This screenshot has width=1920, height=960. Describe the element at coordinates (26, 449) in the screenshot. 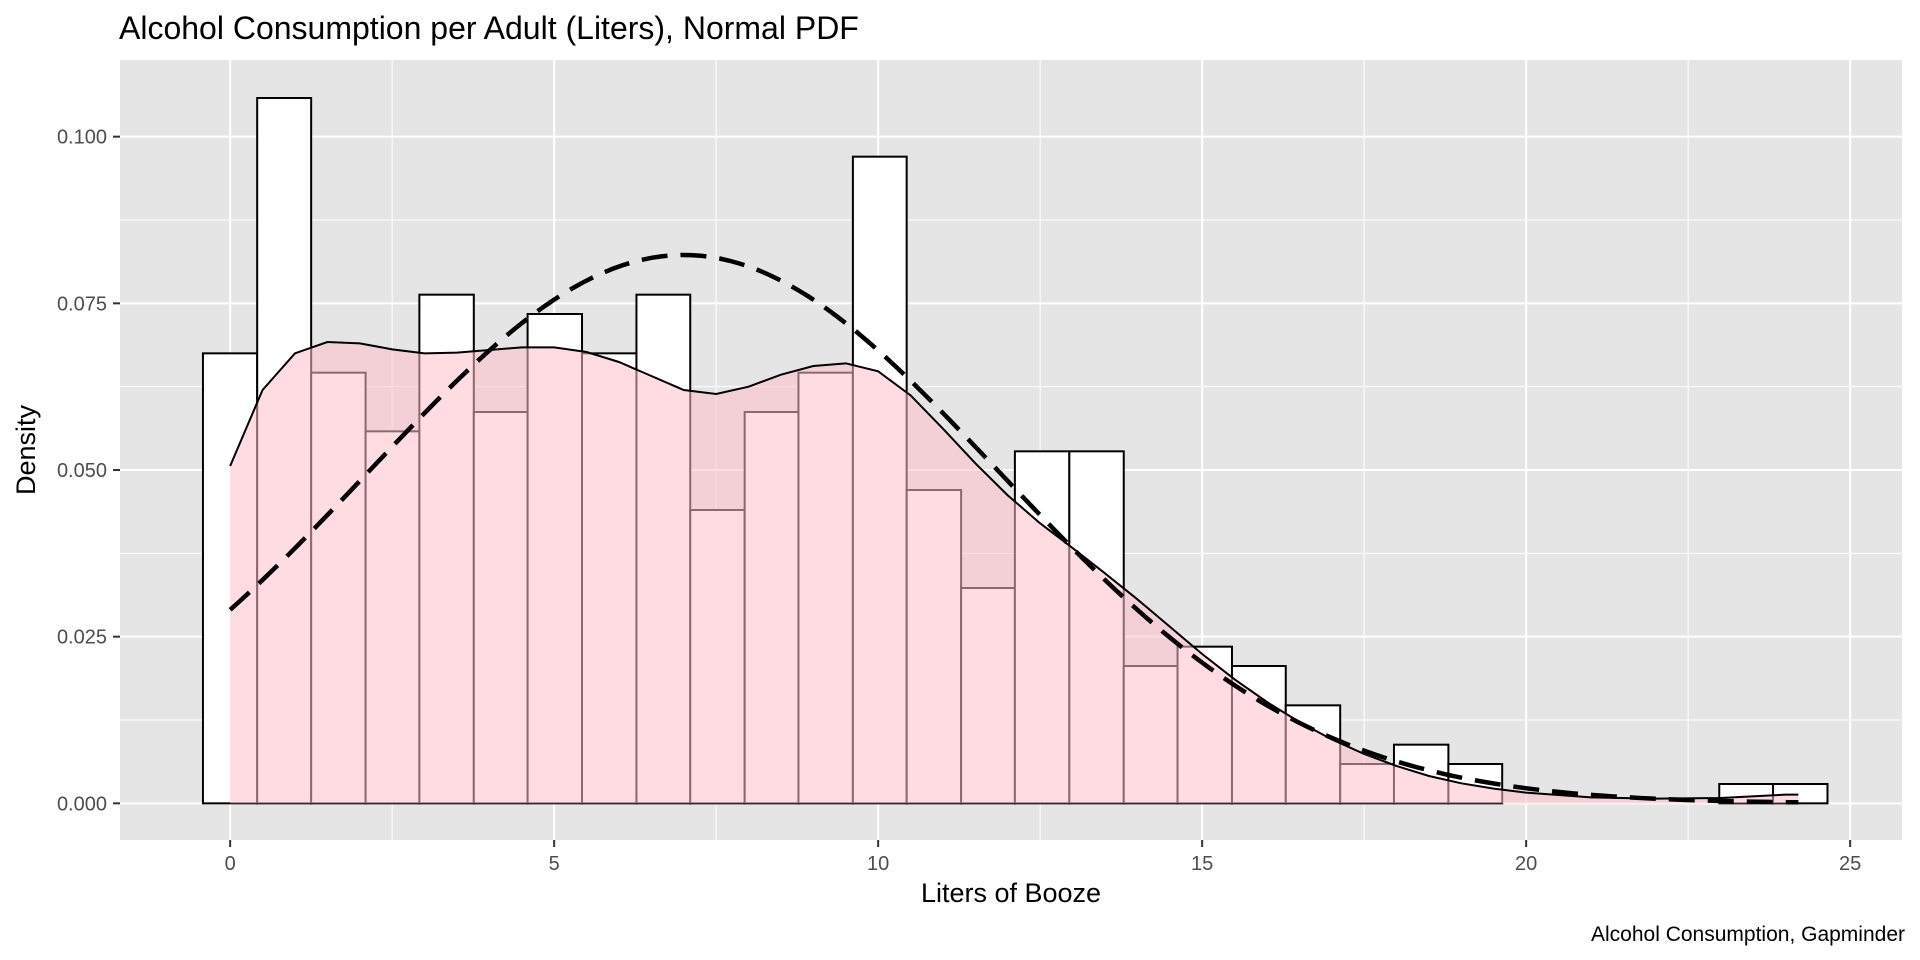

I see `y-axis-label: Density` at that location.